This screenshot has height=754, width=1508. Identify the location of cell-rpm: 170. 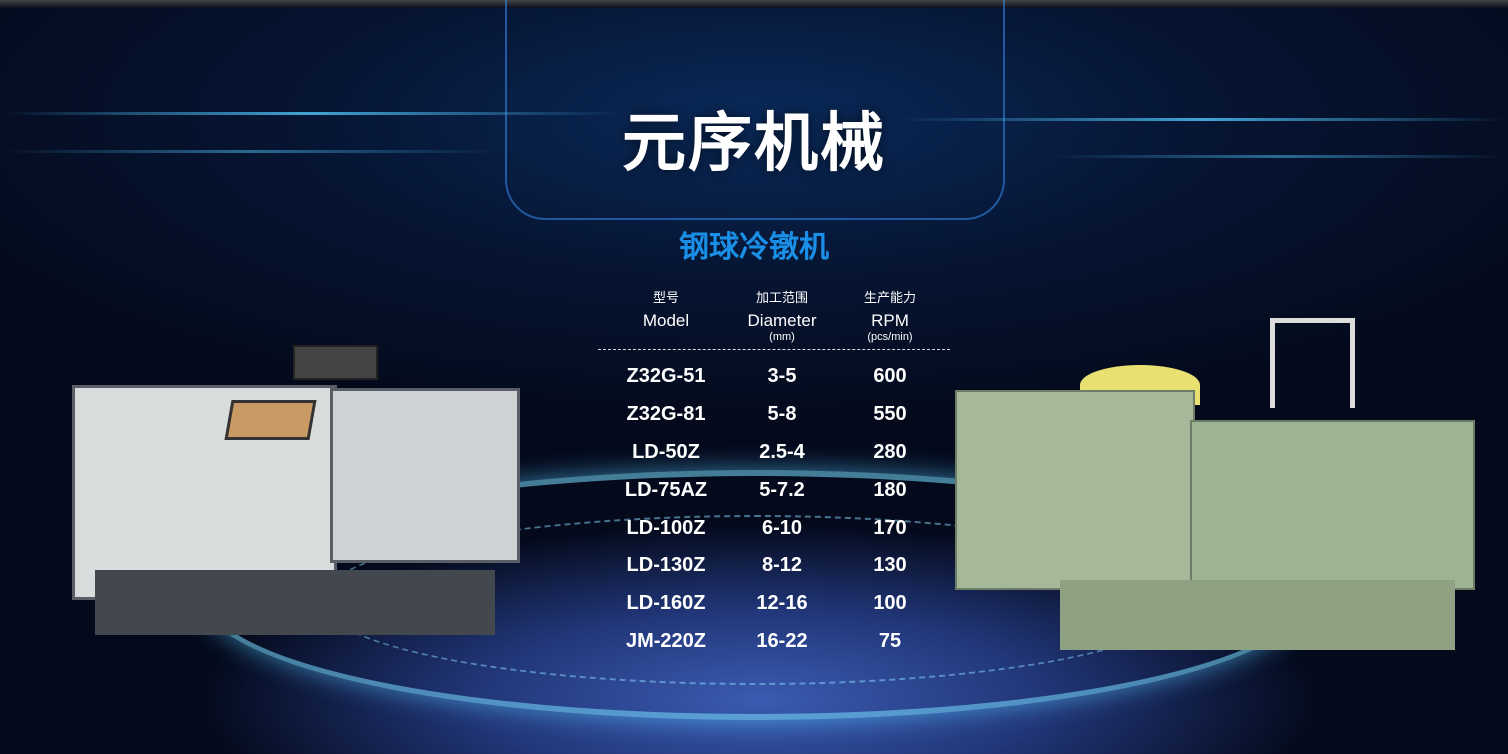
(890, 527).